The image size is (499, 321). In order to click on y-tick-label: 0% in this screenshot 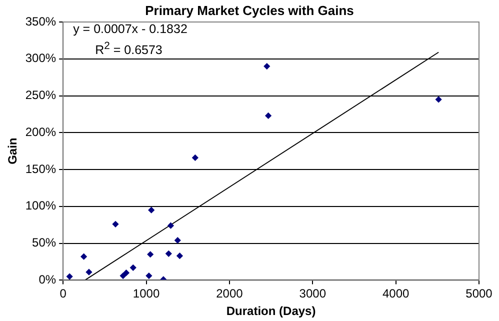, I will do `click(47, 279)`.